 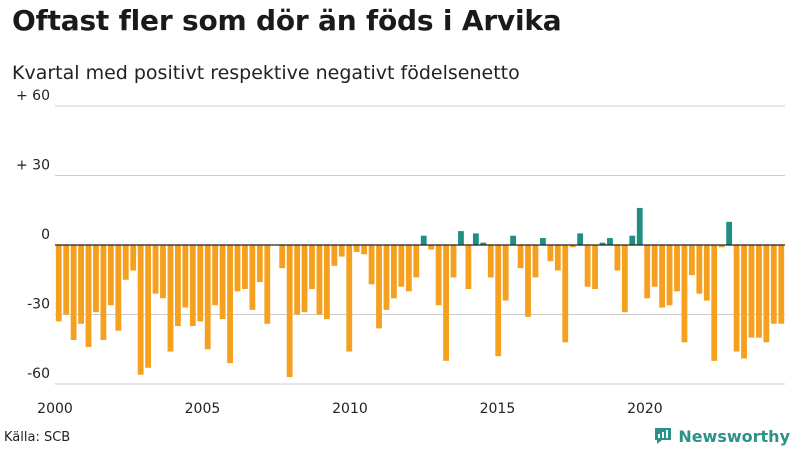 What do you see at coordinates (38, 305) in the screenshot?
I see `y-tick-label: -30` at bounding box center [38, 305].